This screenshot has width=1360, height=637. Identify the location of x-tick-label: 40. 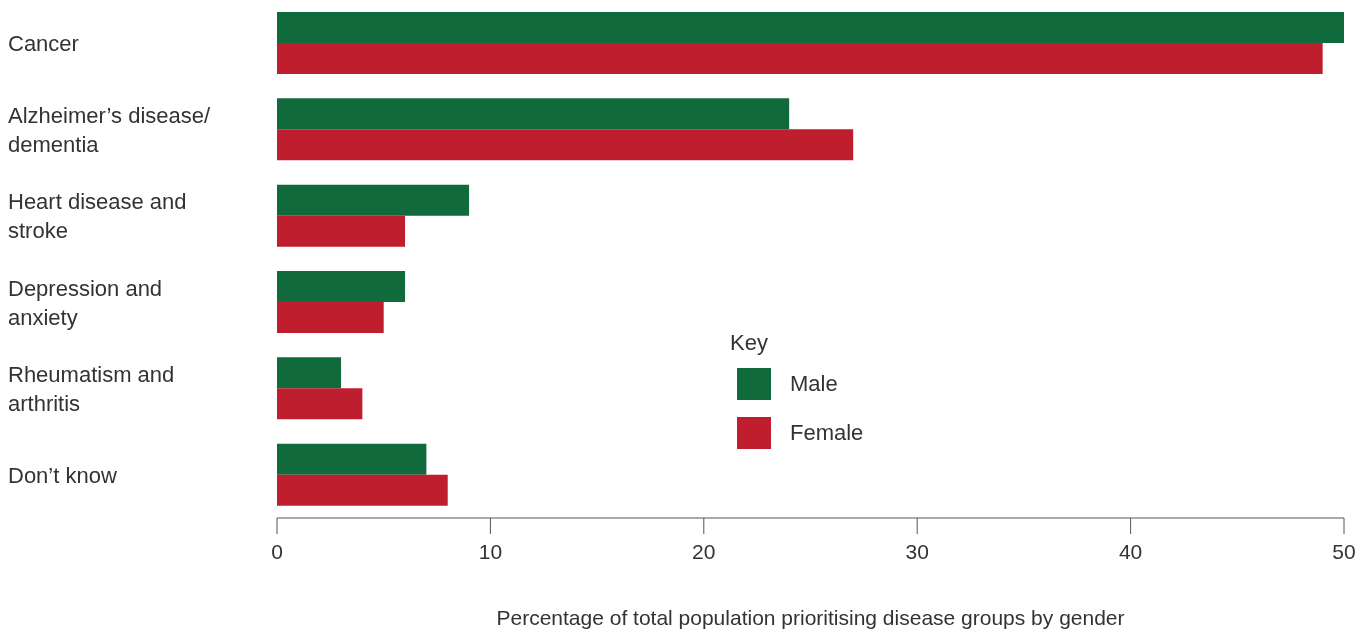
(1130, 551).